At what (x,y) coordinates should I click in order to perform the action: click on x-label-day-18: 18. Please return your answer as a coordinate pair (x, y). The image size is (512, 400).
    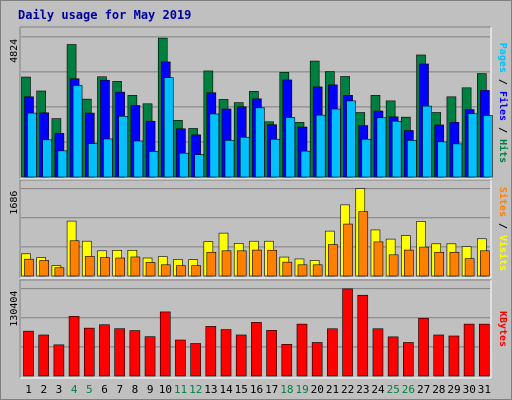
    Looking at the image, I should click on (286, 389).